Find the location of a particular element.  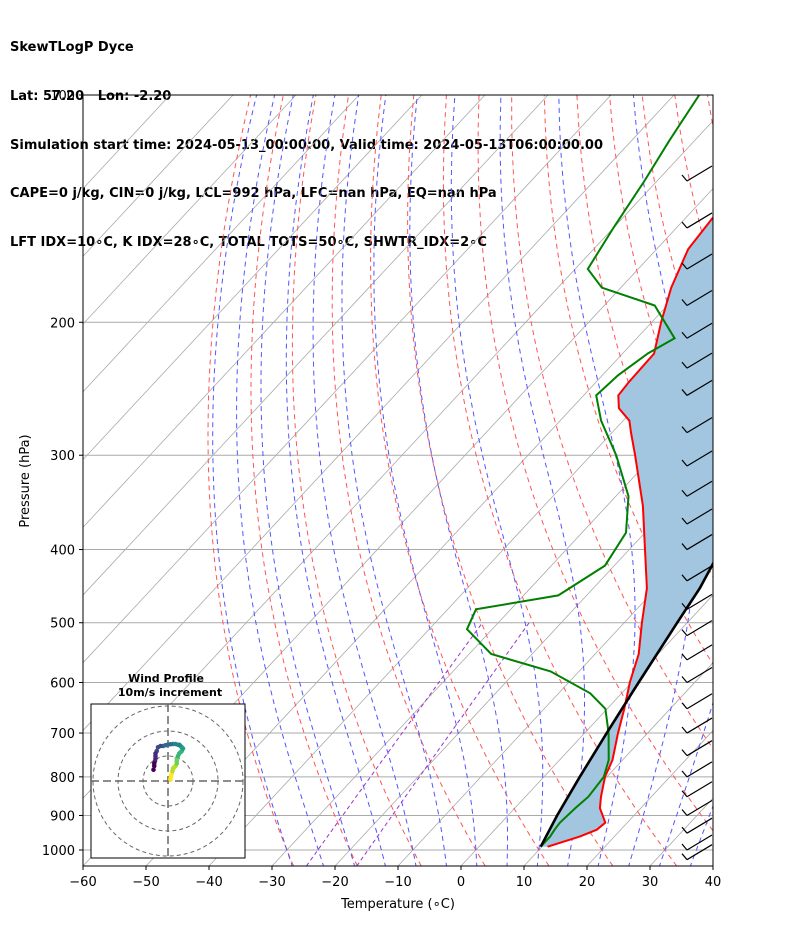

temperature-line is located at coordinates (630, 531).